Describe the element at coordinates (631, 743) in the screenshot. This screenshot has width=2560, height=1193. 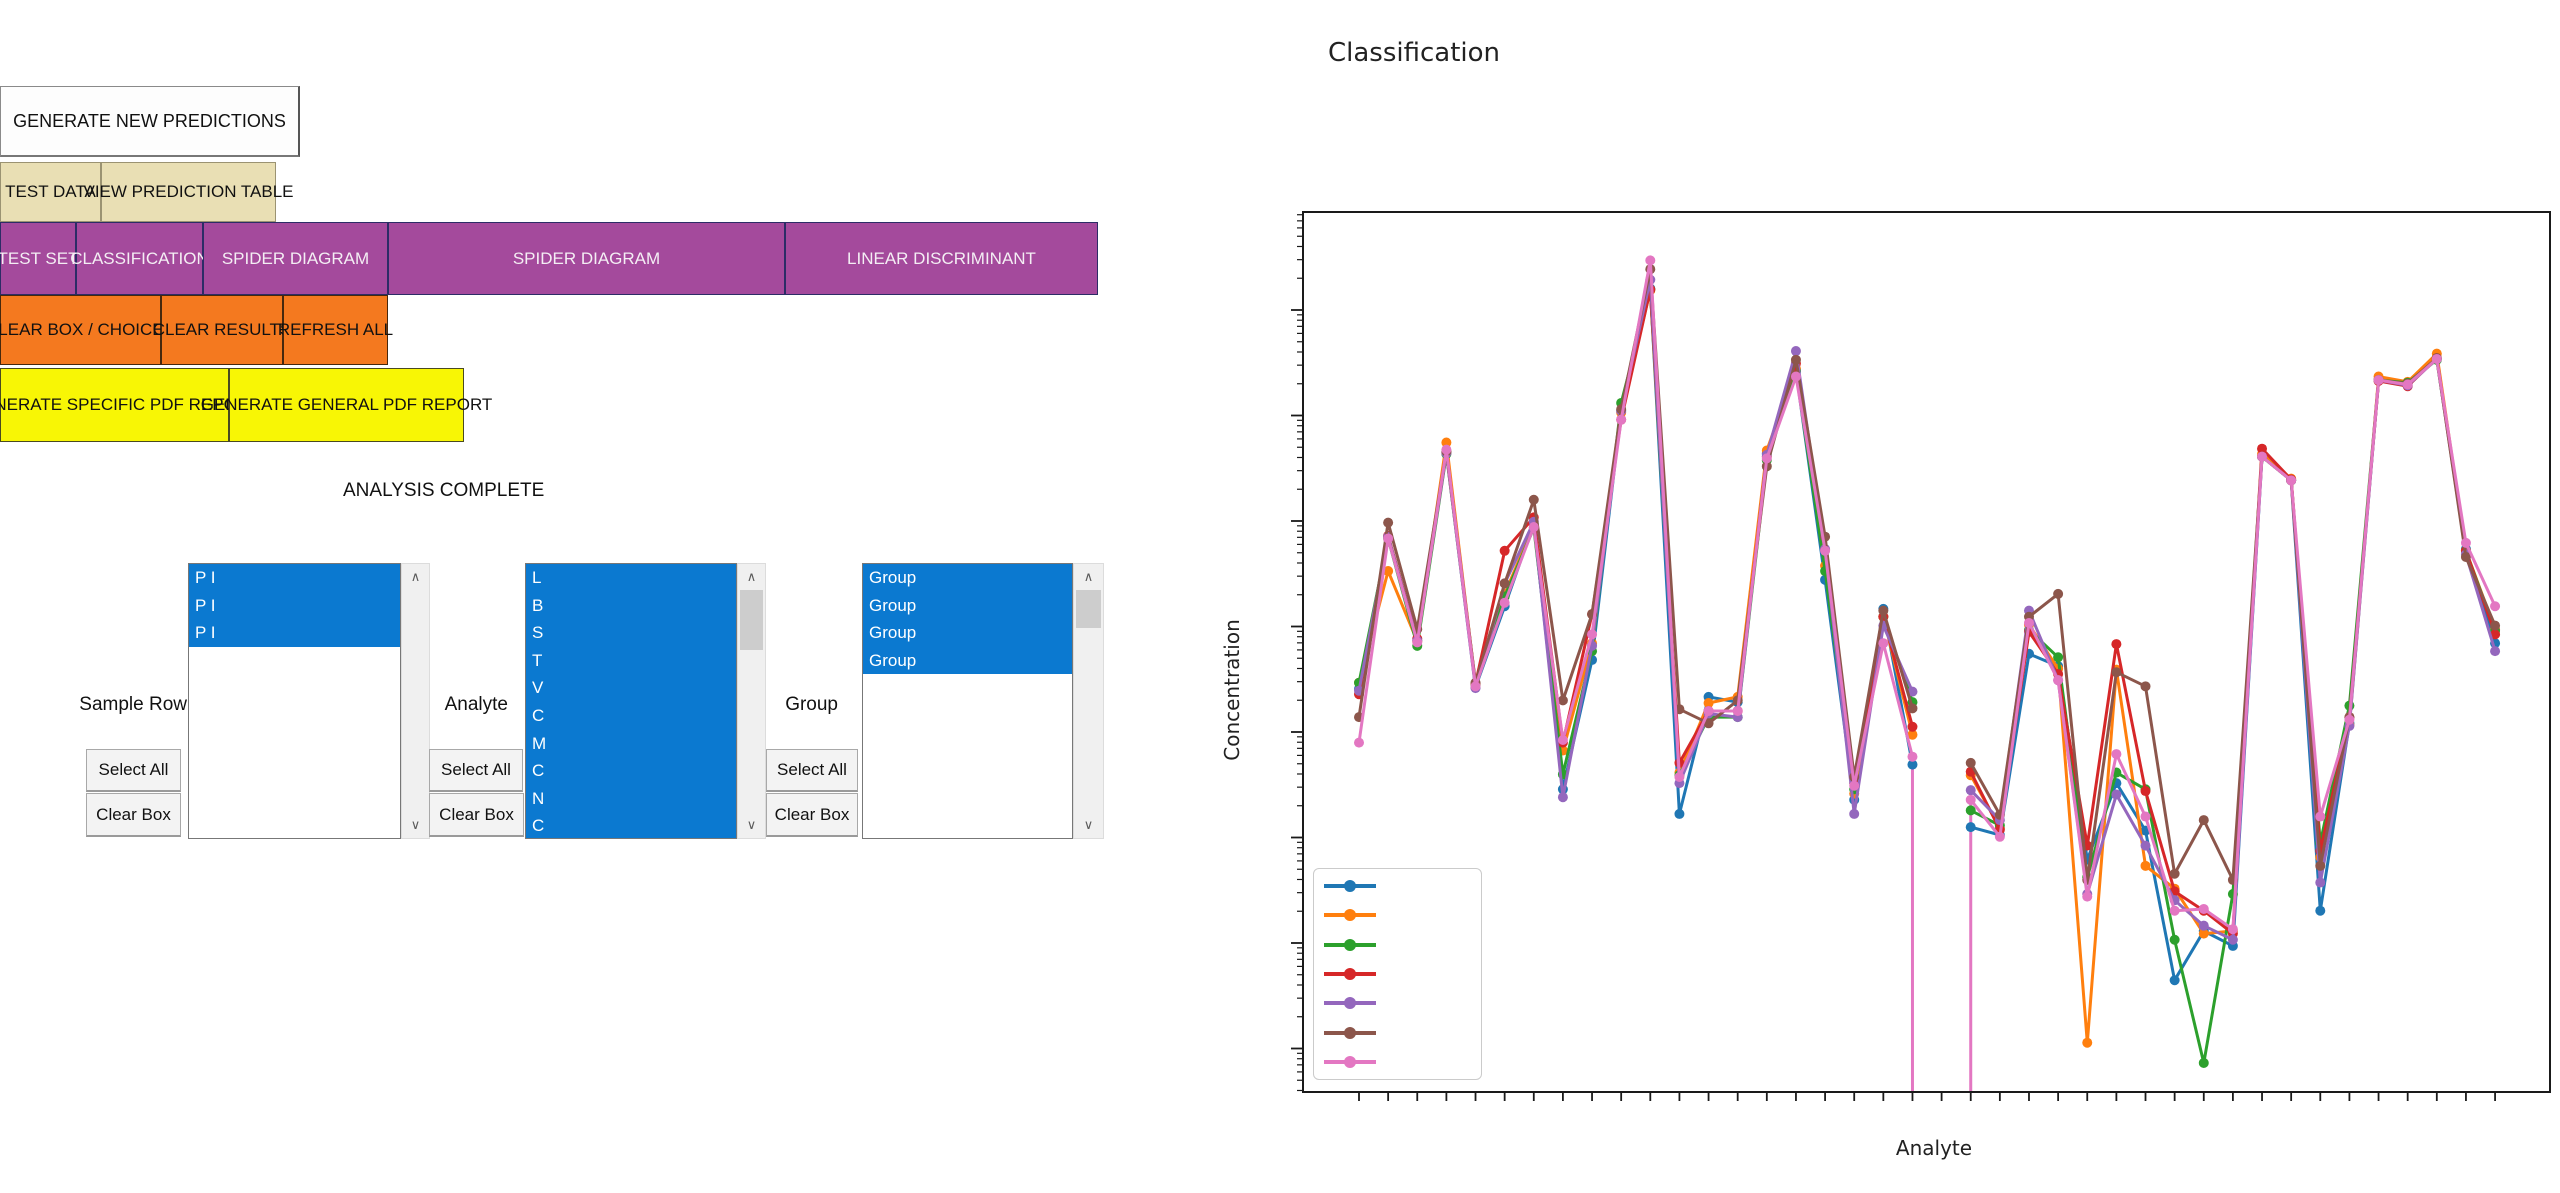
I see `list-item: M` at that location.